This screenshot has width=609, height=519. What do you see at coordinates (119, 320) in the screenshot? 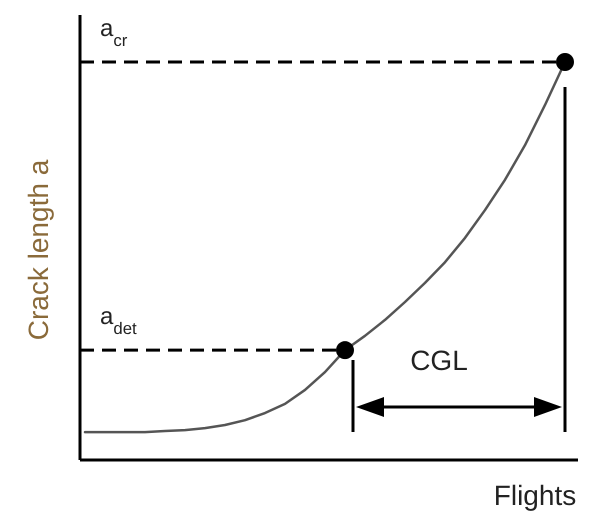
I see `ref-line-label: a$_{det}$` at bounding box center [119, 320].